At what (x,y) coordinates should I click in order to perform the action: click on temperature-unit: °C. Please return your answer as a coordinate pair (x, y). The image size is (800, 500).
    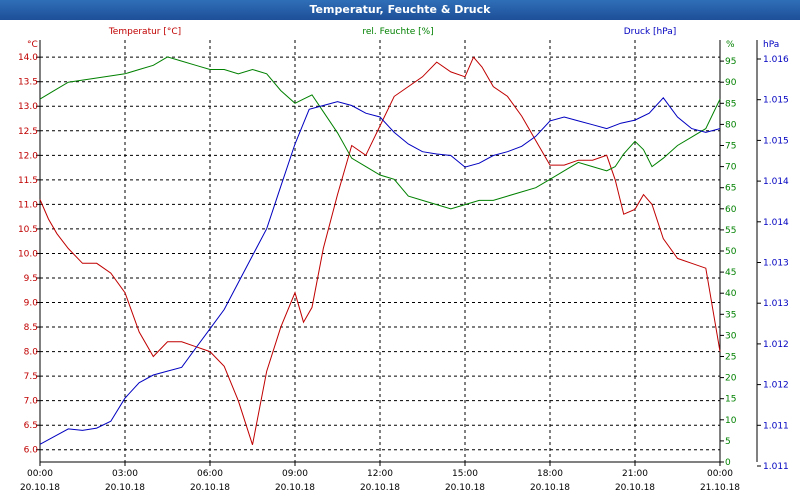
    Looking at the image, I should click on (32, 45).